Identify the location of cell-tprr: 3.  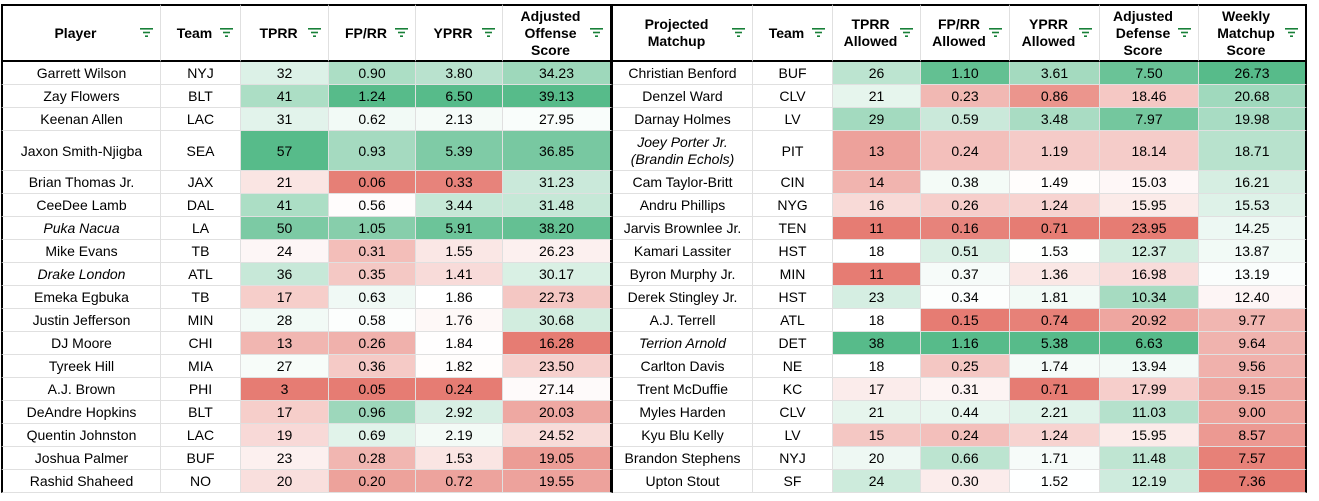
(285, 389).